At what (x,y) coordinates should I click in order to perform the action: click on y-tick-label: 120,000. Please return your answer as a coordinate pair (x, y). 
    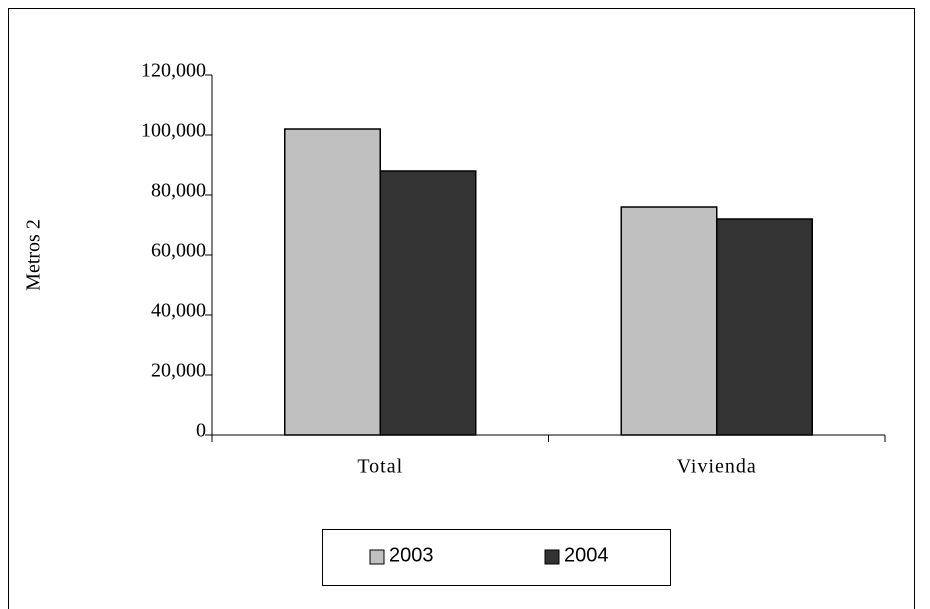
    Looking at the image, I should click on (173, 71).